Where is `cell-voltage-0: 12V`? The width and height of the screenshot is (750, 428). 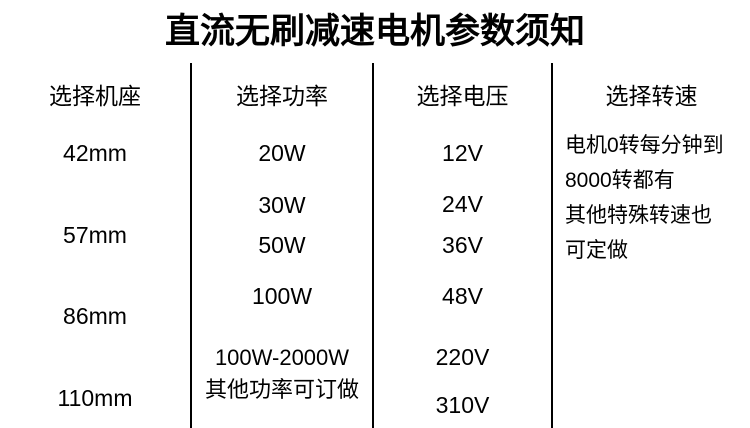
cell-voltage-0: 12V is located at coordinates (462, 153).